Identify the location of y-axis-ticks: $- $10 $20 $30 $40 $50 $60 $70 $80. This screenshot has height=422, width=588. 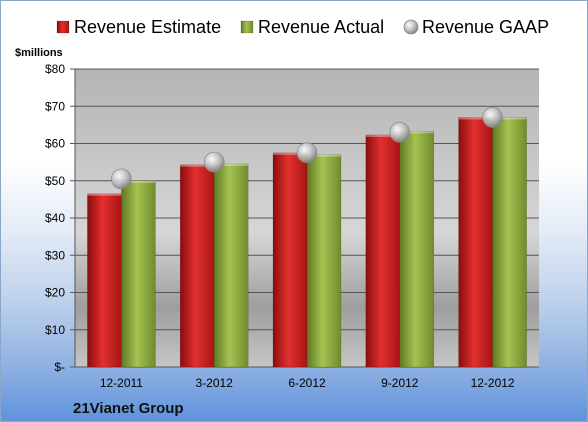
(60, 218).